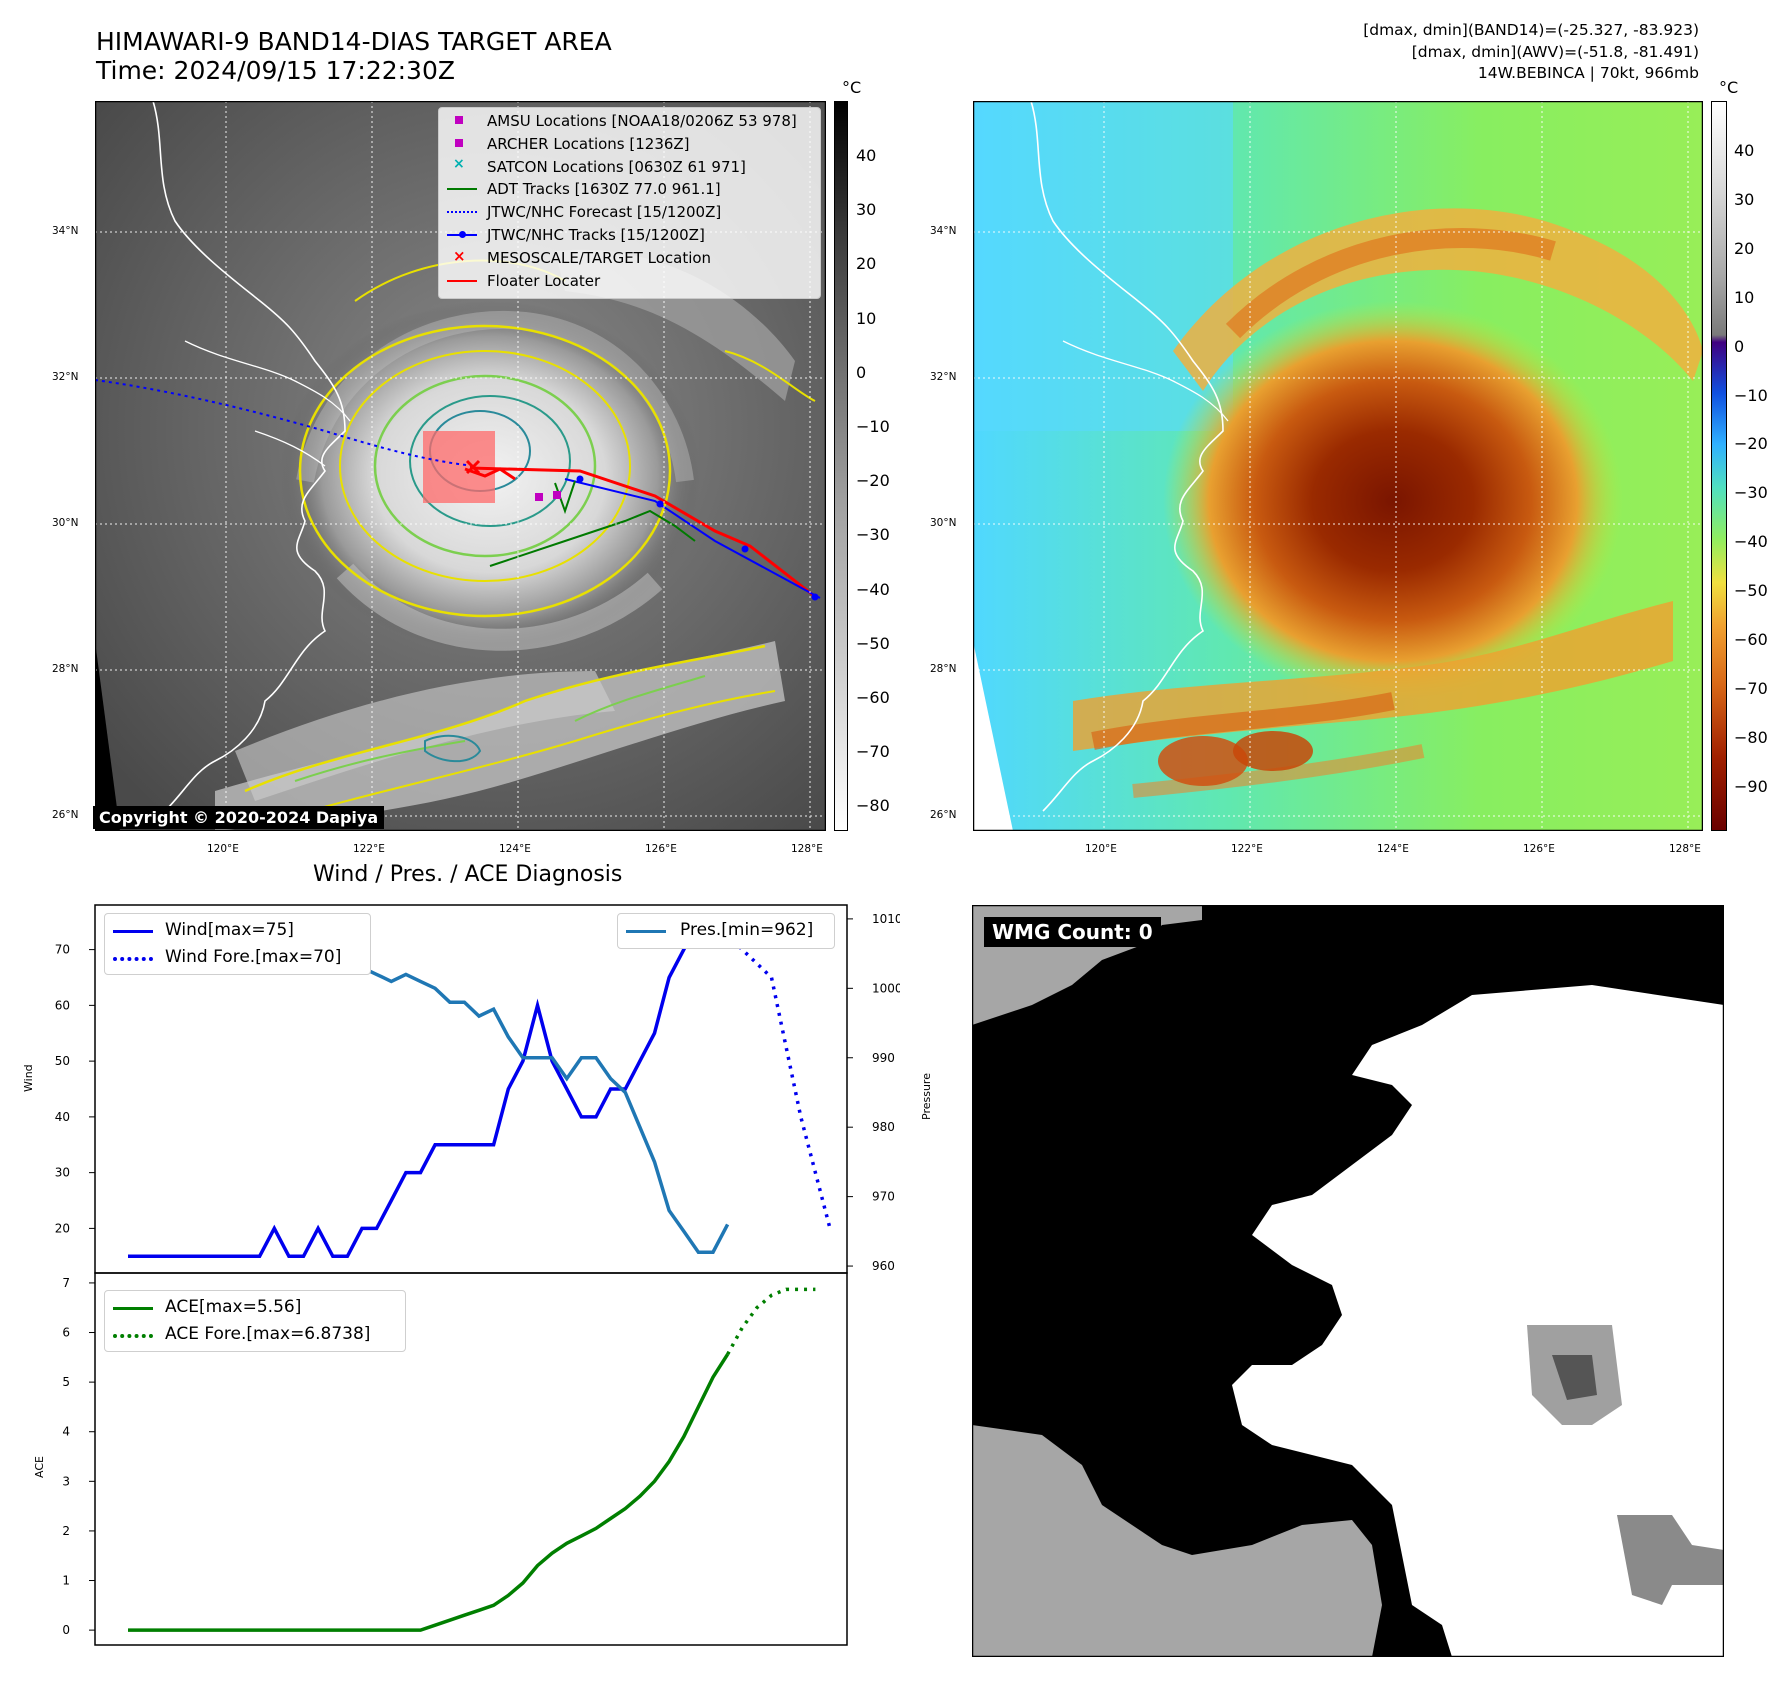 Image resolution: width=1788 pixels, height=1690 pixels. Describe the element at coordinates (1744, 297) in the screenshot. I see `awv-colorbar-tick-label: 10` at that location.